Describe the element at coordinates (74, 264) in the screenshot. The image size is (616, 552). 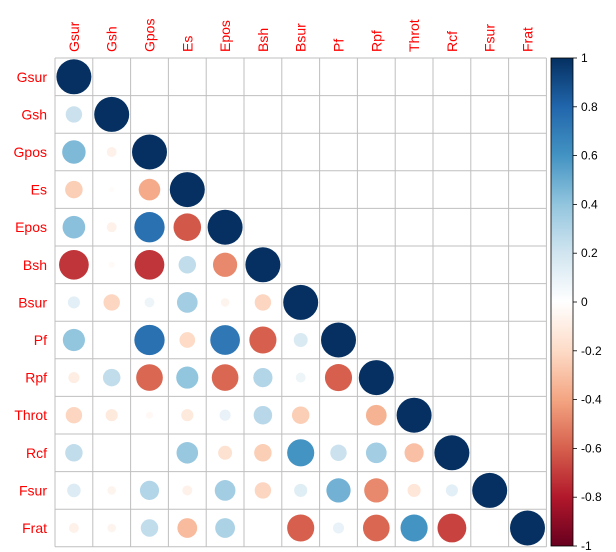
I see `corr-circle-Bsh-Gsur` at that location.